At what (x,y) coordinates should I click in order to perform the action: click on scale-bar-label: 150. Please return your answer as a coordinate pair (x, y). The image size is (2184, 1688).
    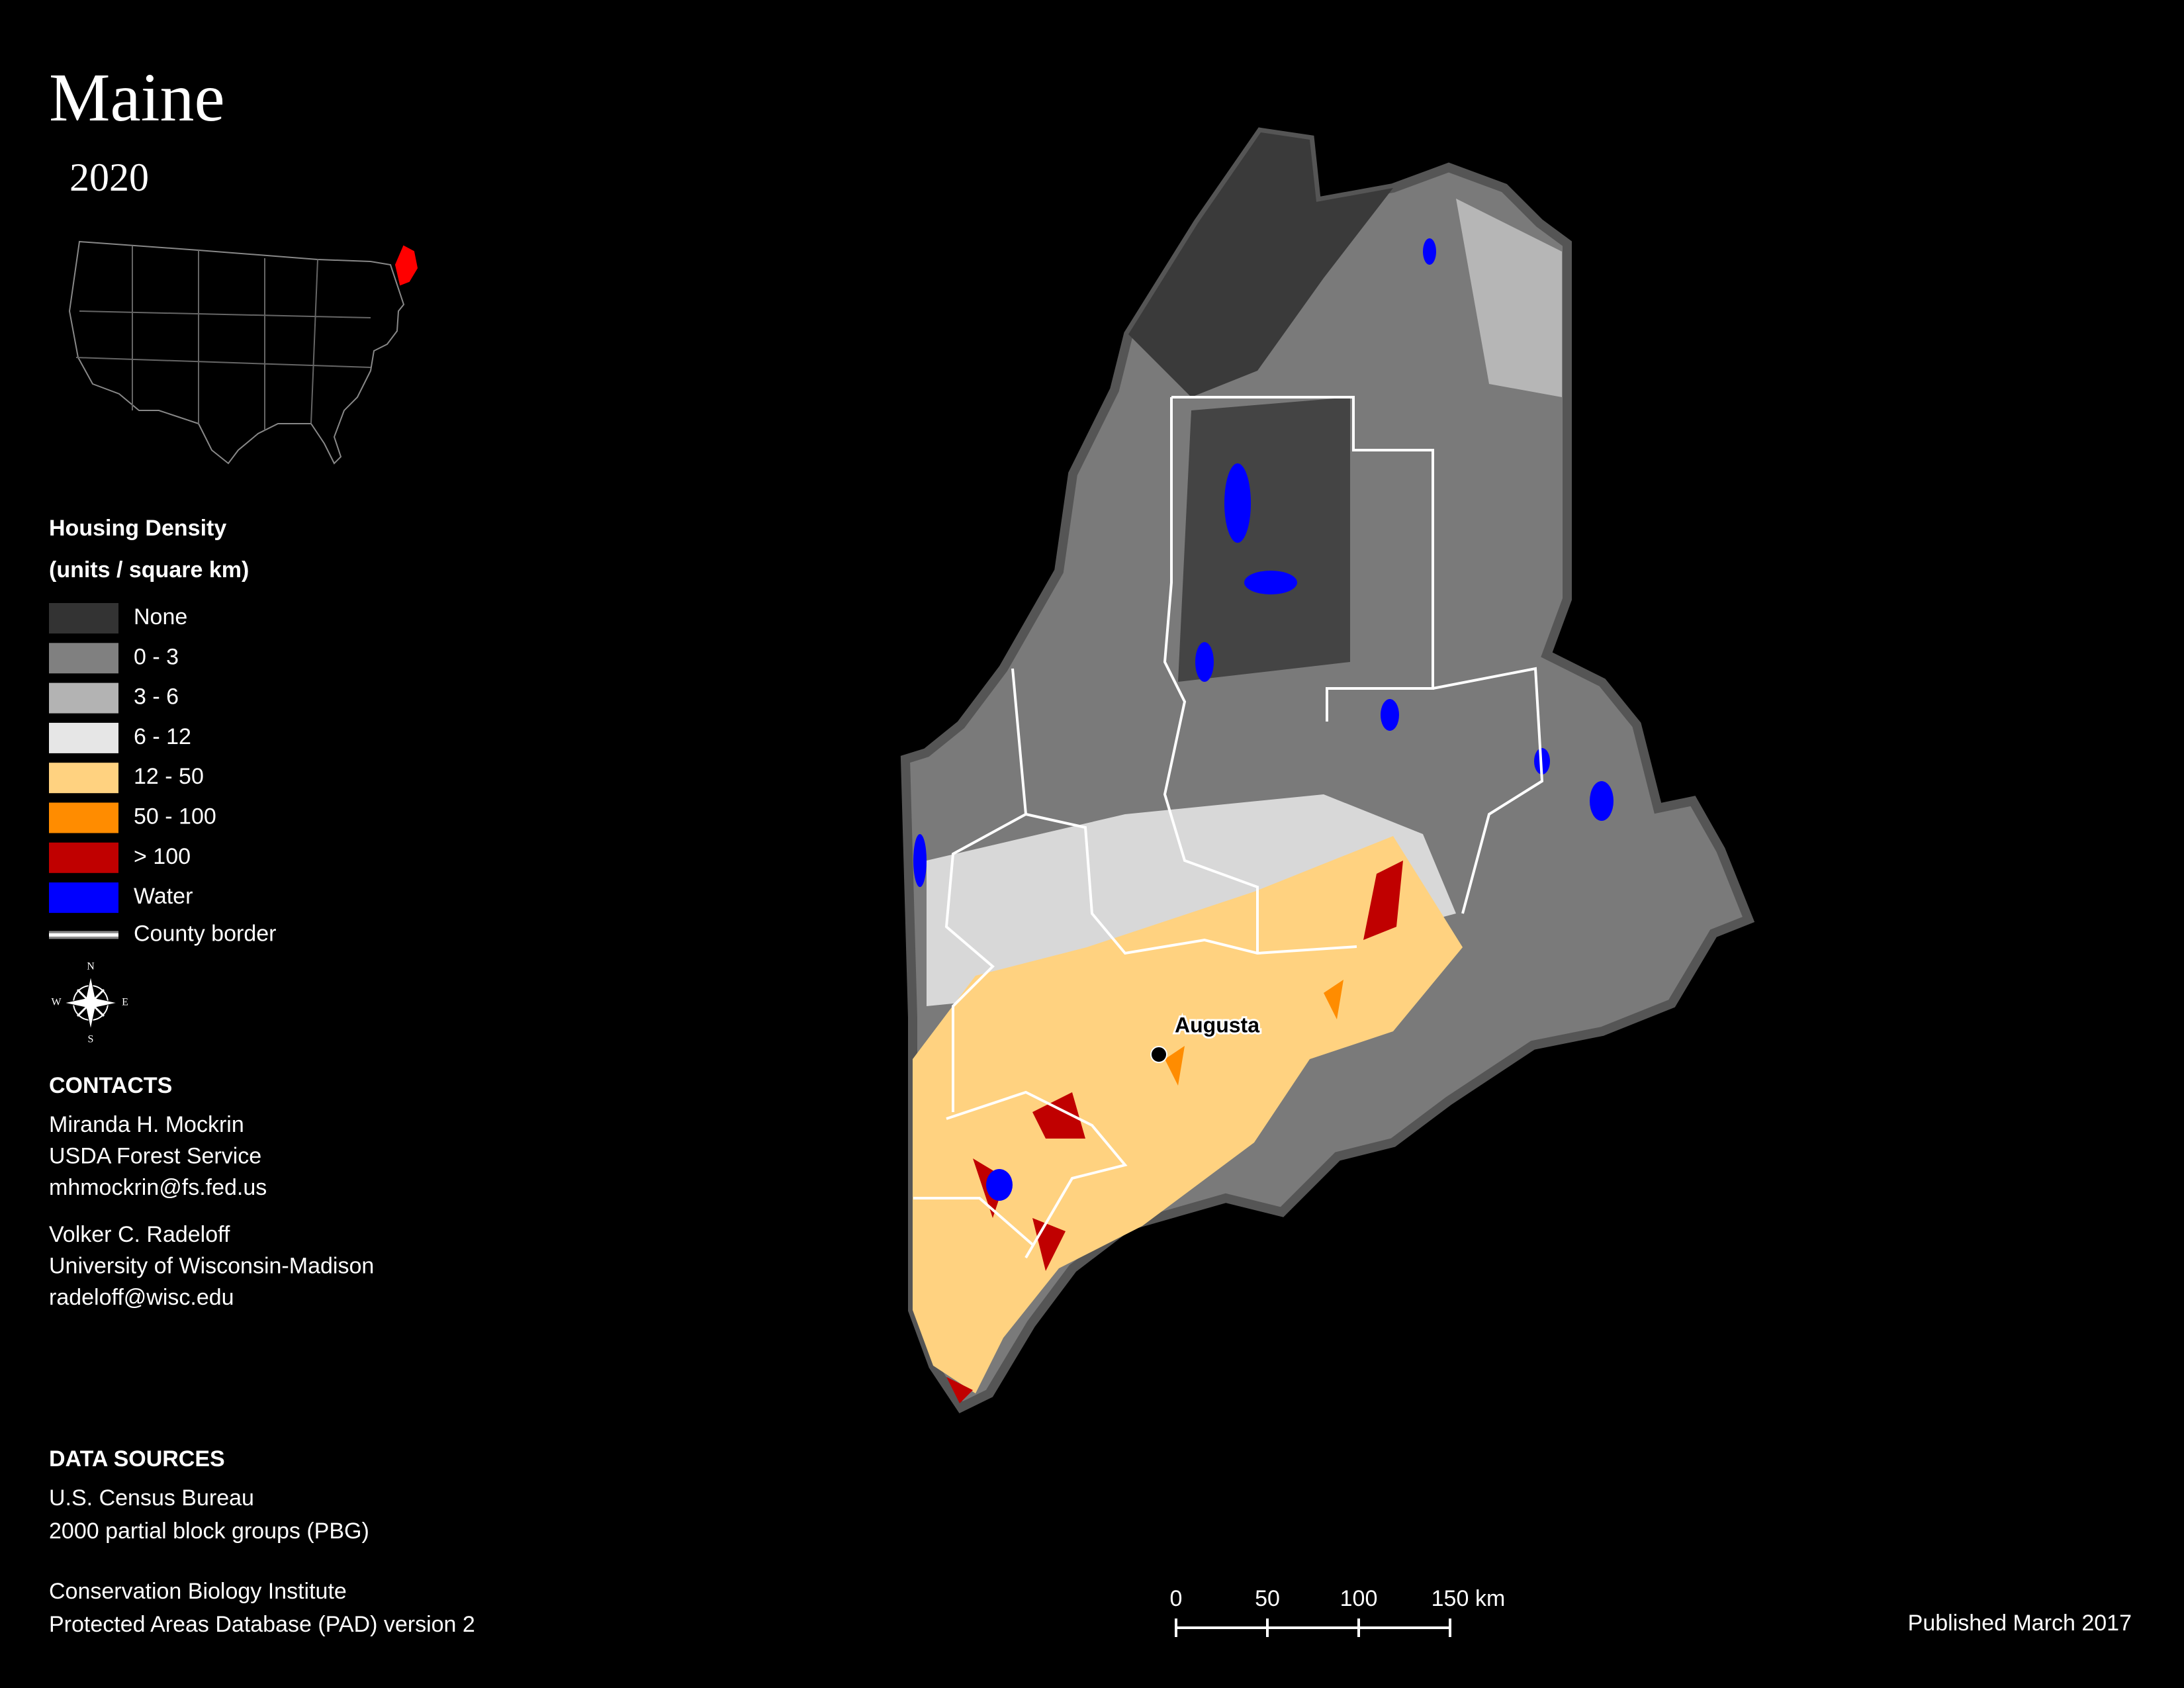
    Looking at the image, I should click on (1450, 1598).